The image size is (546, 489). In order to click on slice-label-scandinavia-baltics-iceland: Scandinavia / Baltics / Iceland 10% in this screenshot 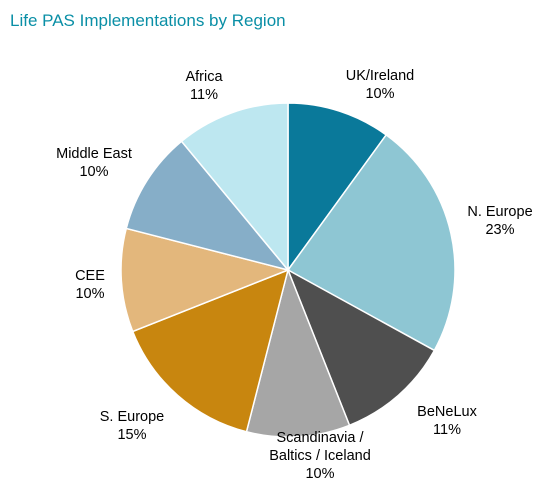, I will do `click(320, 456)`.